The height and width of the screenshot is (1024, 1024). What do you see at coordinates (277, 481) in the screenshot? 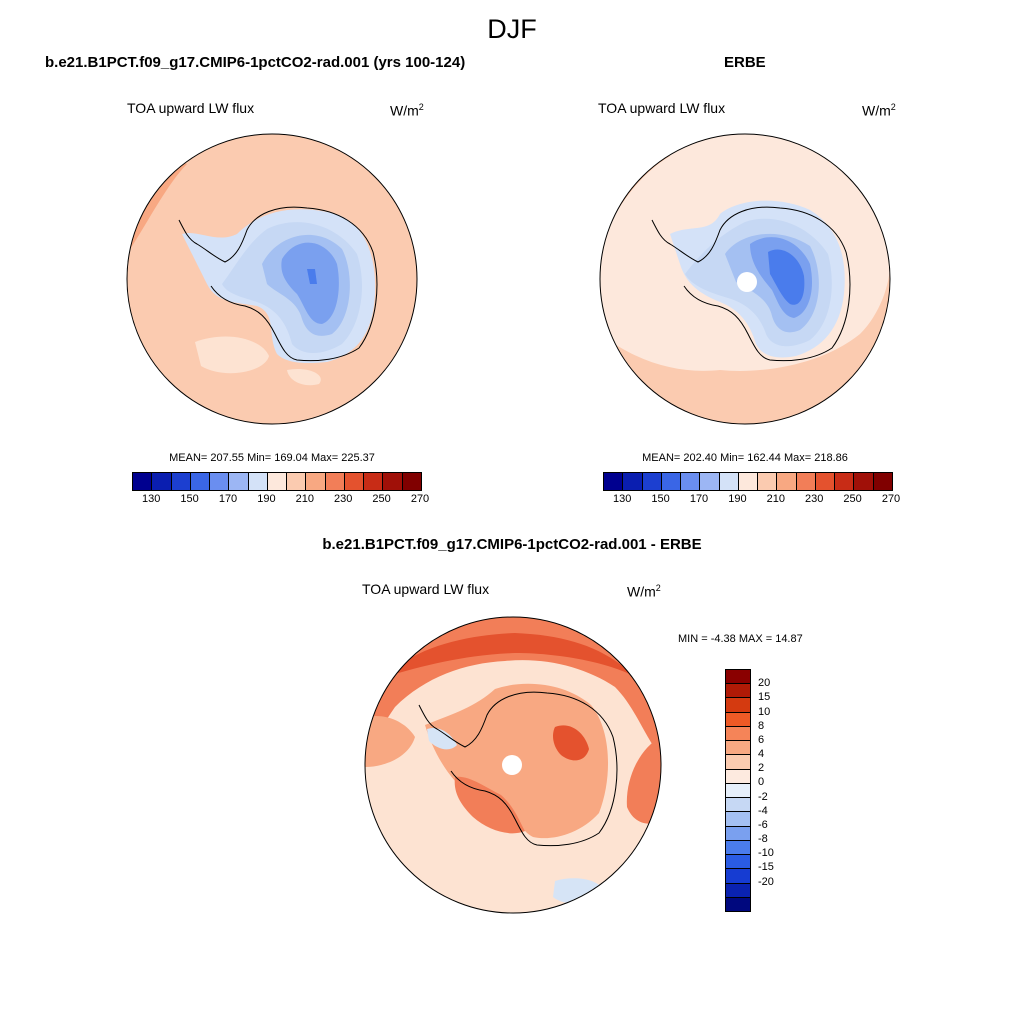
I see `model-colorbar` at bounding box center [277, 481].